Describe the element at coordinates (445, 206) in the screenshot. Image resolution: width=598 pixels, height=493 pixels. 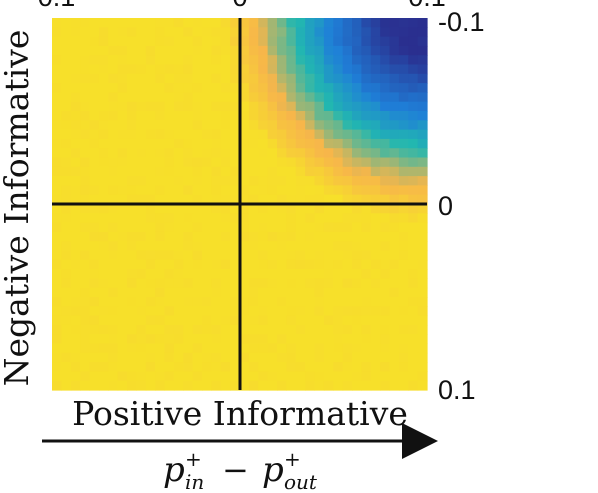
I see `right-tick-label-middle: 0` at that location.